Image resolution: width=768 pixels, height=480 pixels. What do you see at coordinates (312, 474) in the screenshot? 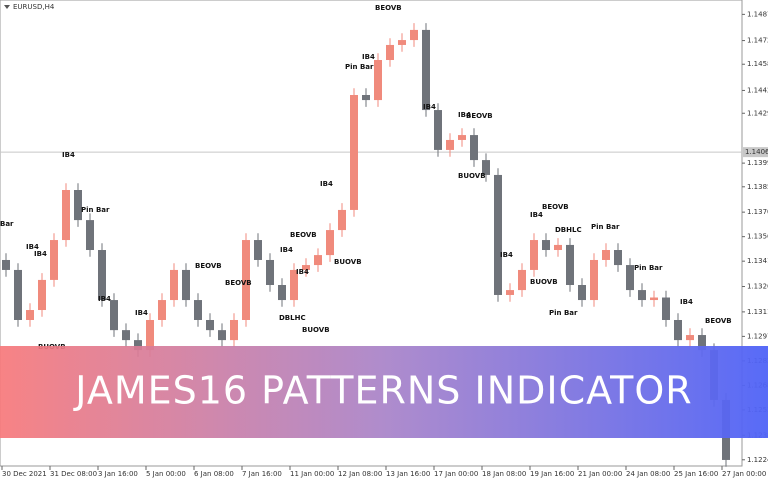
I see `x-tick-label: 11 Jan 00:00` at bounding box center [312, 474].